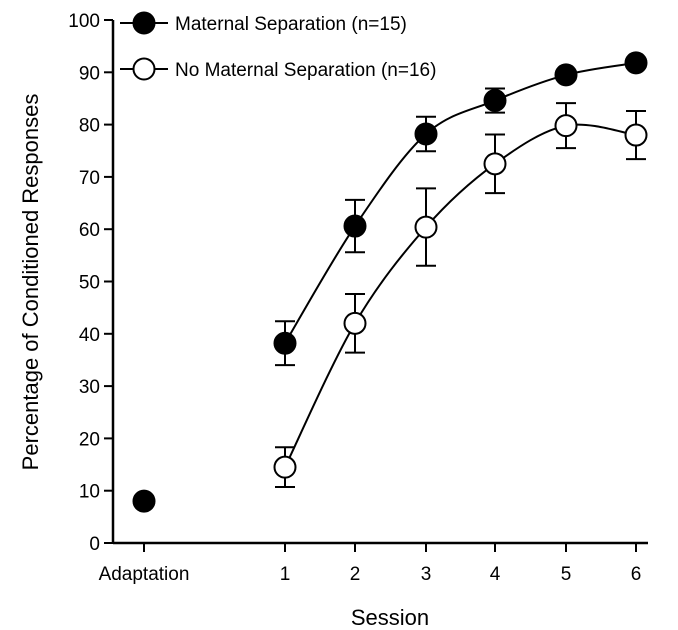  What do you see at coordinates (144, 574) in the screenshot?
I see `x-tick-label: Adaptation` at bounding box center [144, 574].